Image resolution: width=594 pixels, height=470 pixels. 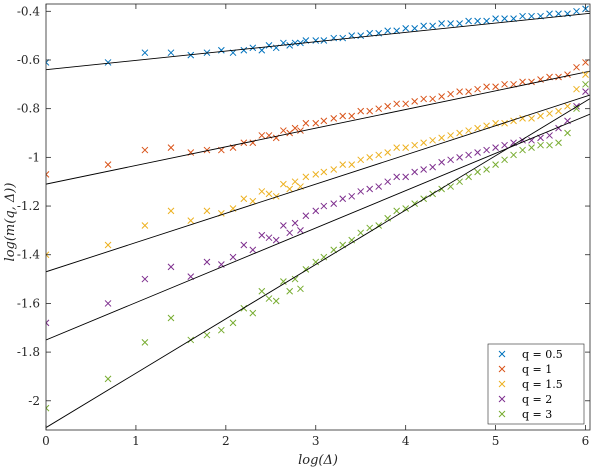 What do you see at coordinates (28, 352) in the screenshot?
I see `y-tick-label: -1.8` at bounding box center [28, 352].